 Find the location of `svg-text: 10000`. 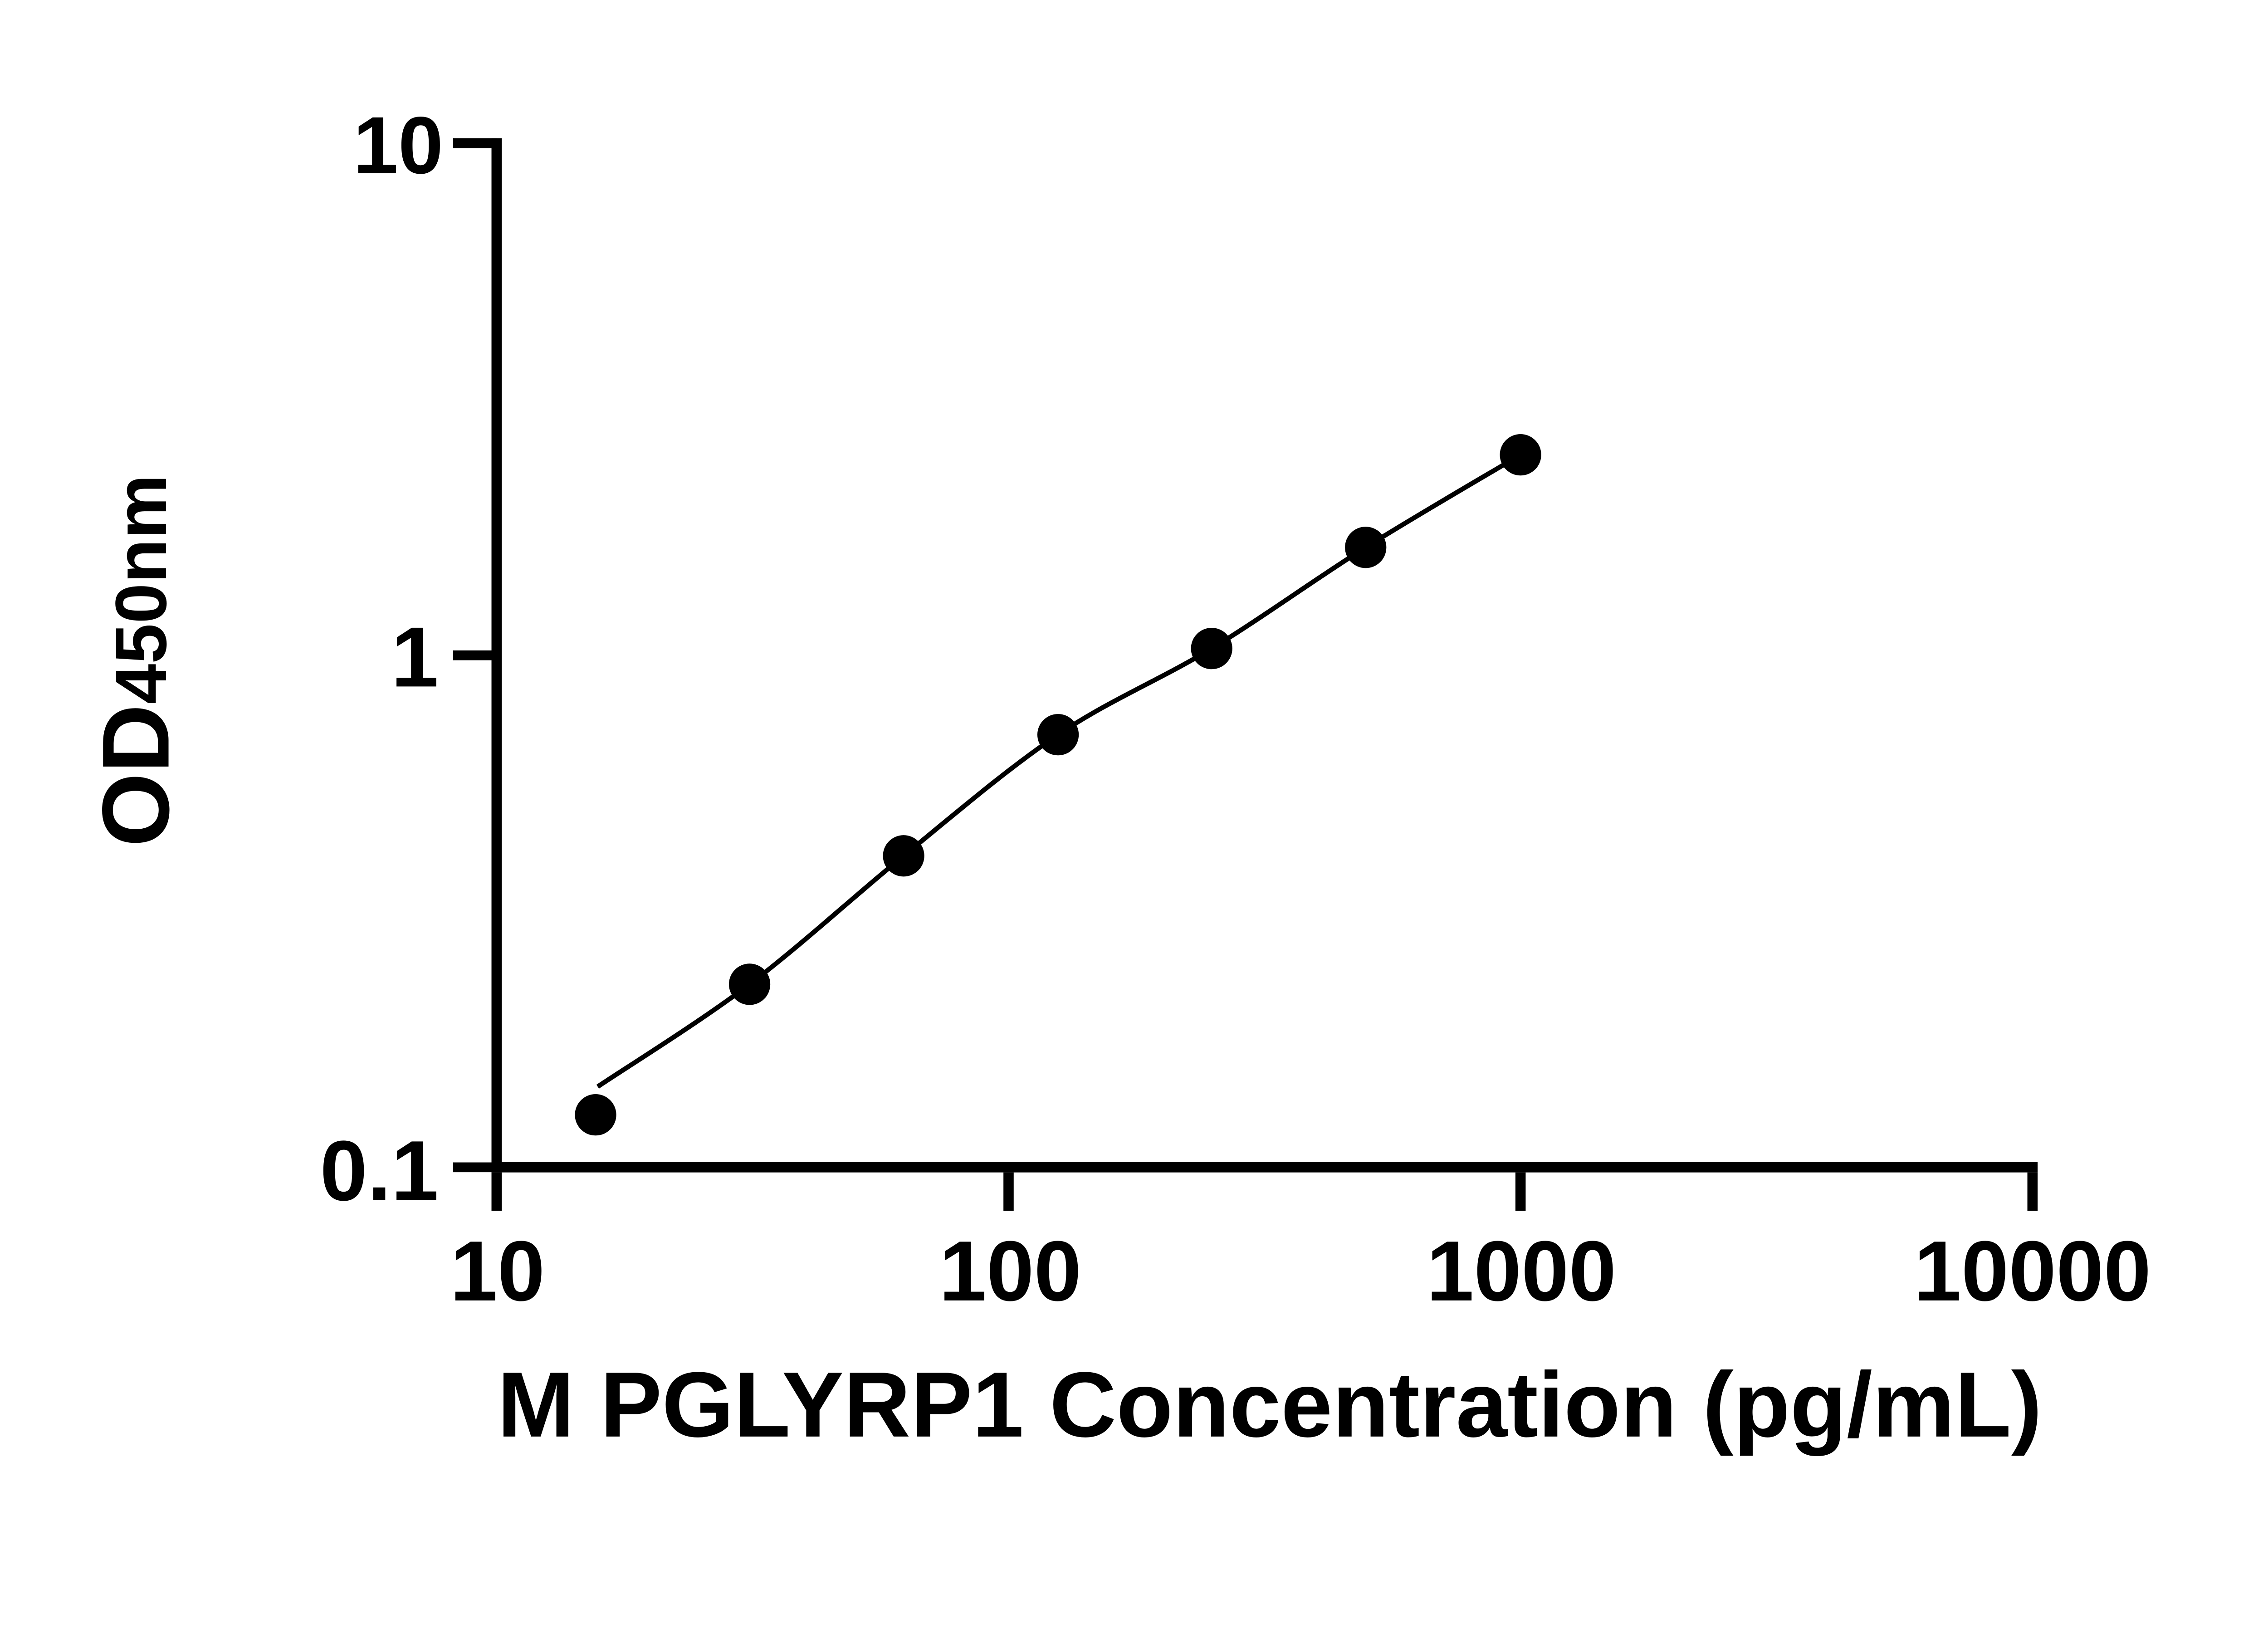

svg-text: 10000 is located at coordinates (2033, 1271).